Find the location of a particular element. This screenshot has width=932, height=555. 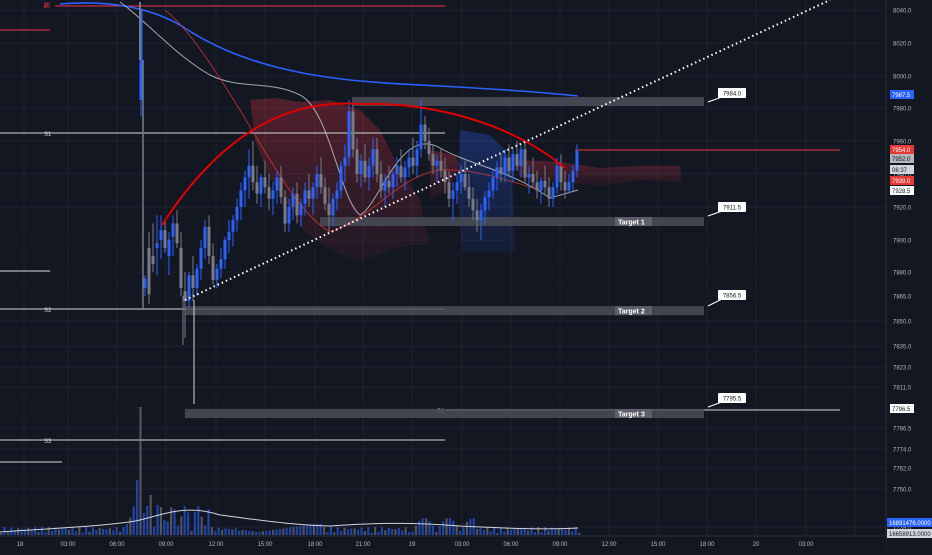

price-tick-12: 7823.0 is located at coordinates (902, 369).